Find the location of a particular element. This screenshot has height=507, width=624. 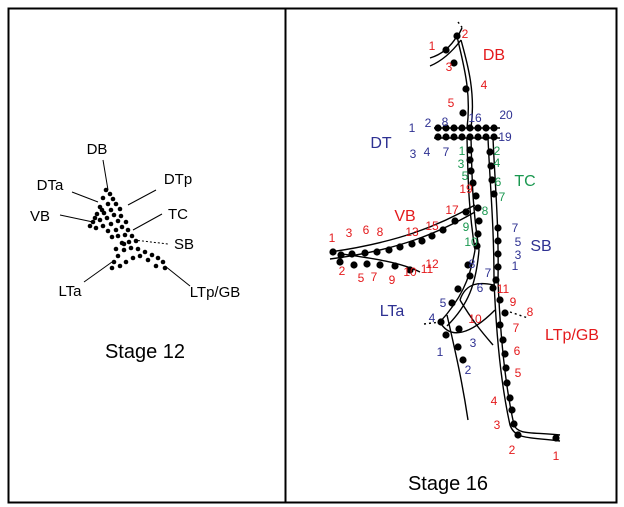

region-label-ltpgb: LTp/GB is located at coordinates (572, 335).